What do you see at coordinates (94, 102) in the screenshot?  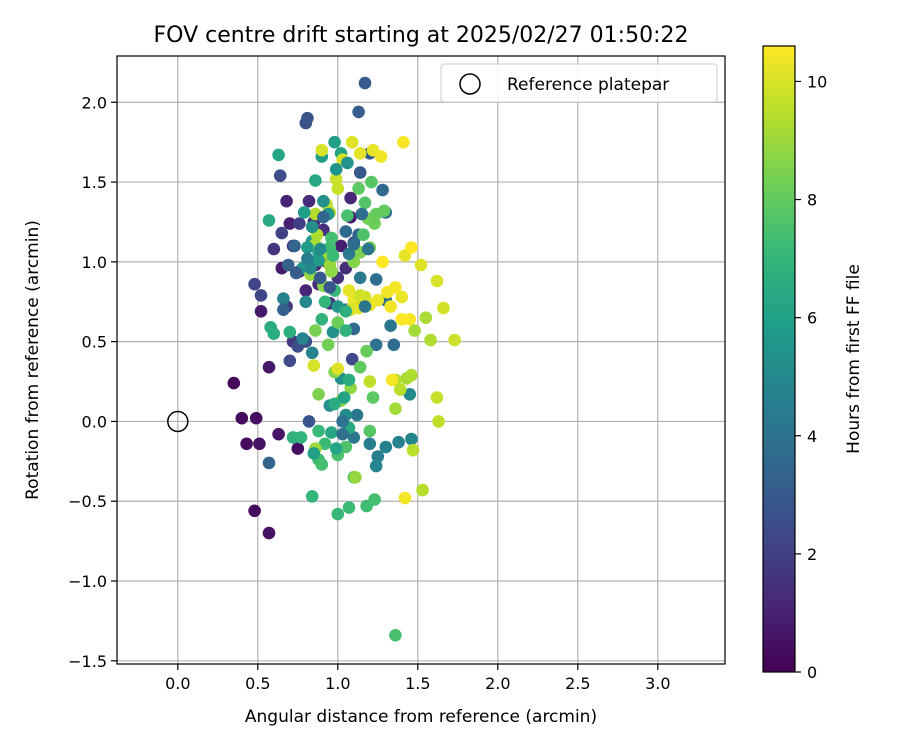 I see `y-tick-label: 2.0` at bounding box center [94, 102].